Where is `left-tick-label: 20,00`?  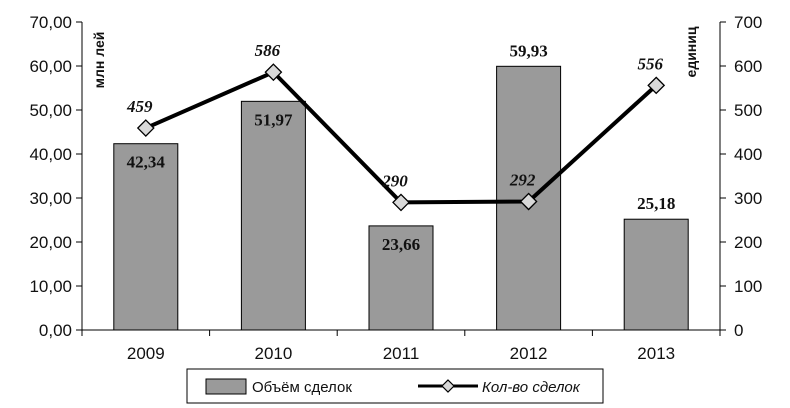
left-tick-label: 20,00 is located at coordinates (50, 242).